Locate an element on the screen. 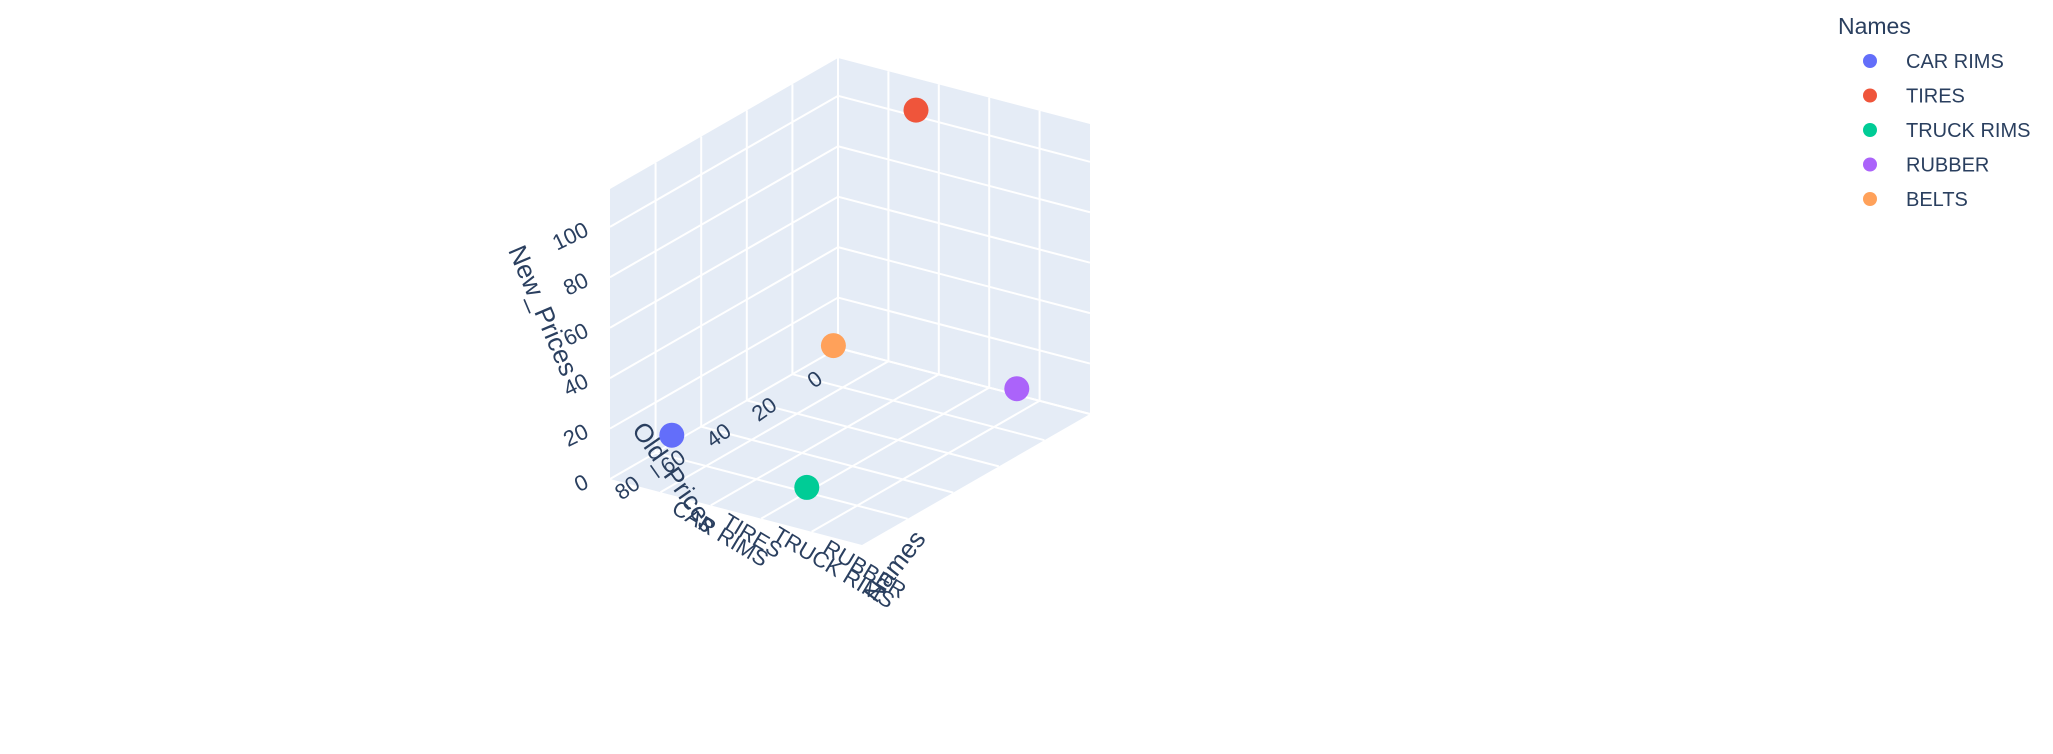 This screenshot has width=2053, height=754. legend-label: TRUCK RIMS is located at coordinates (1968, 131).